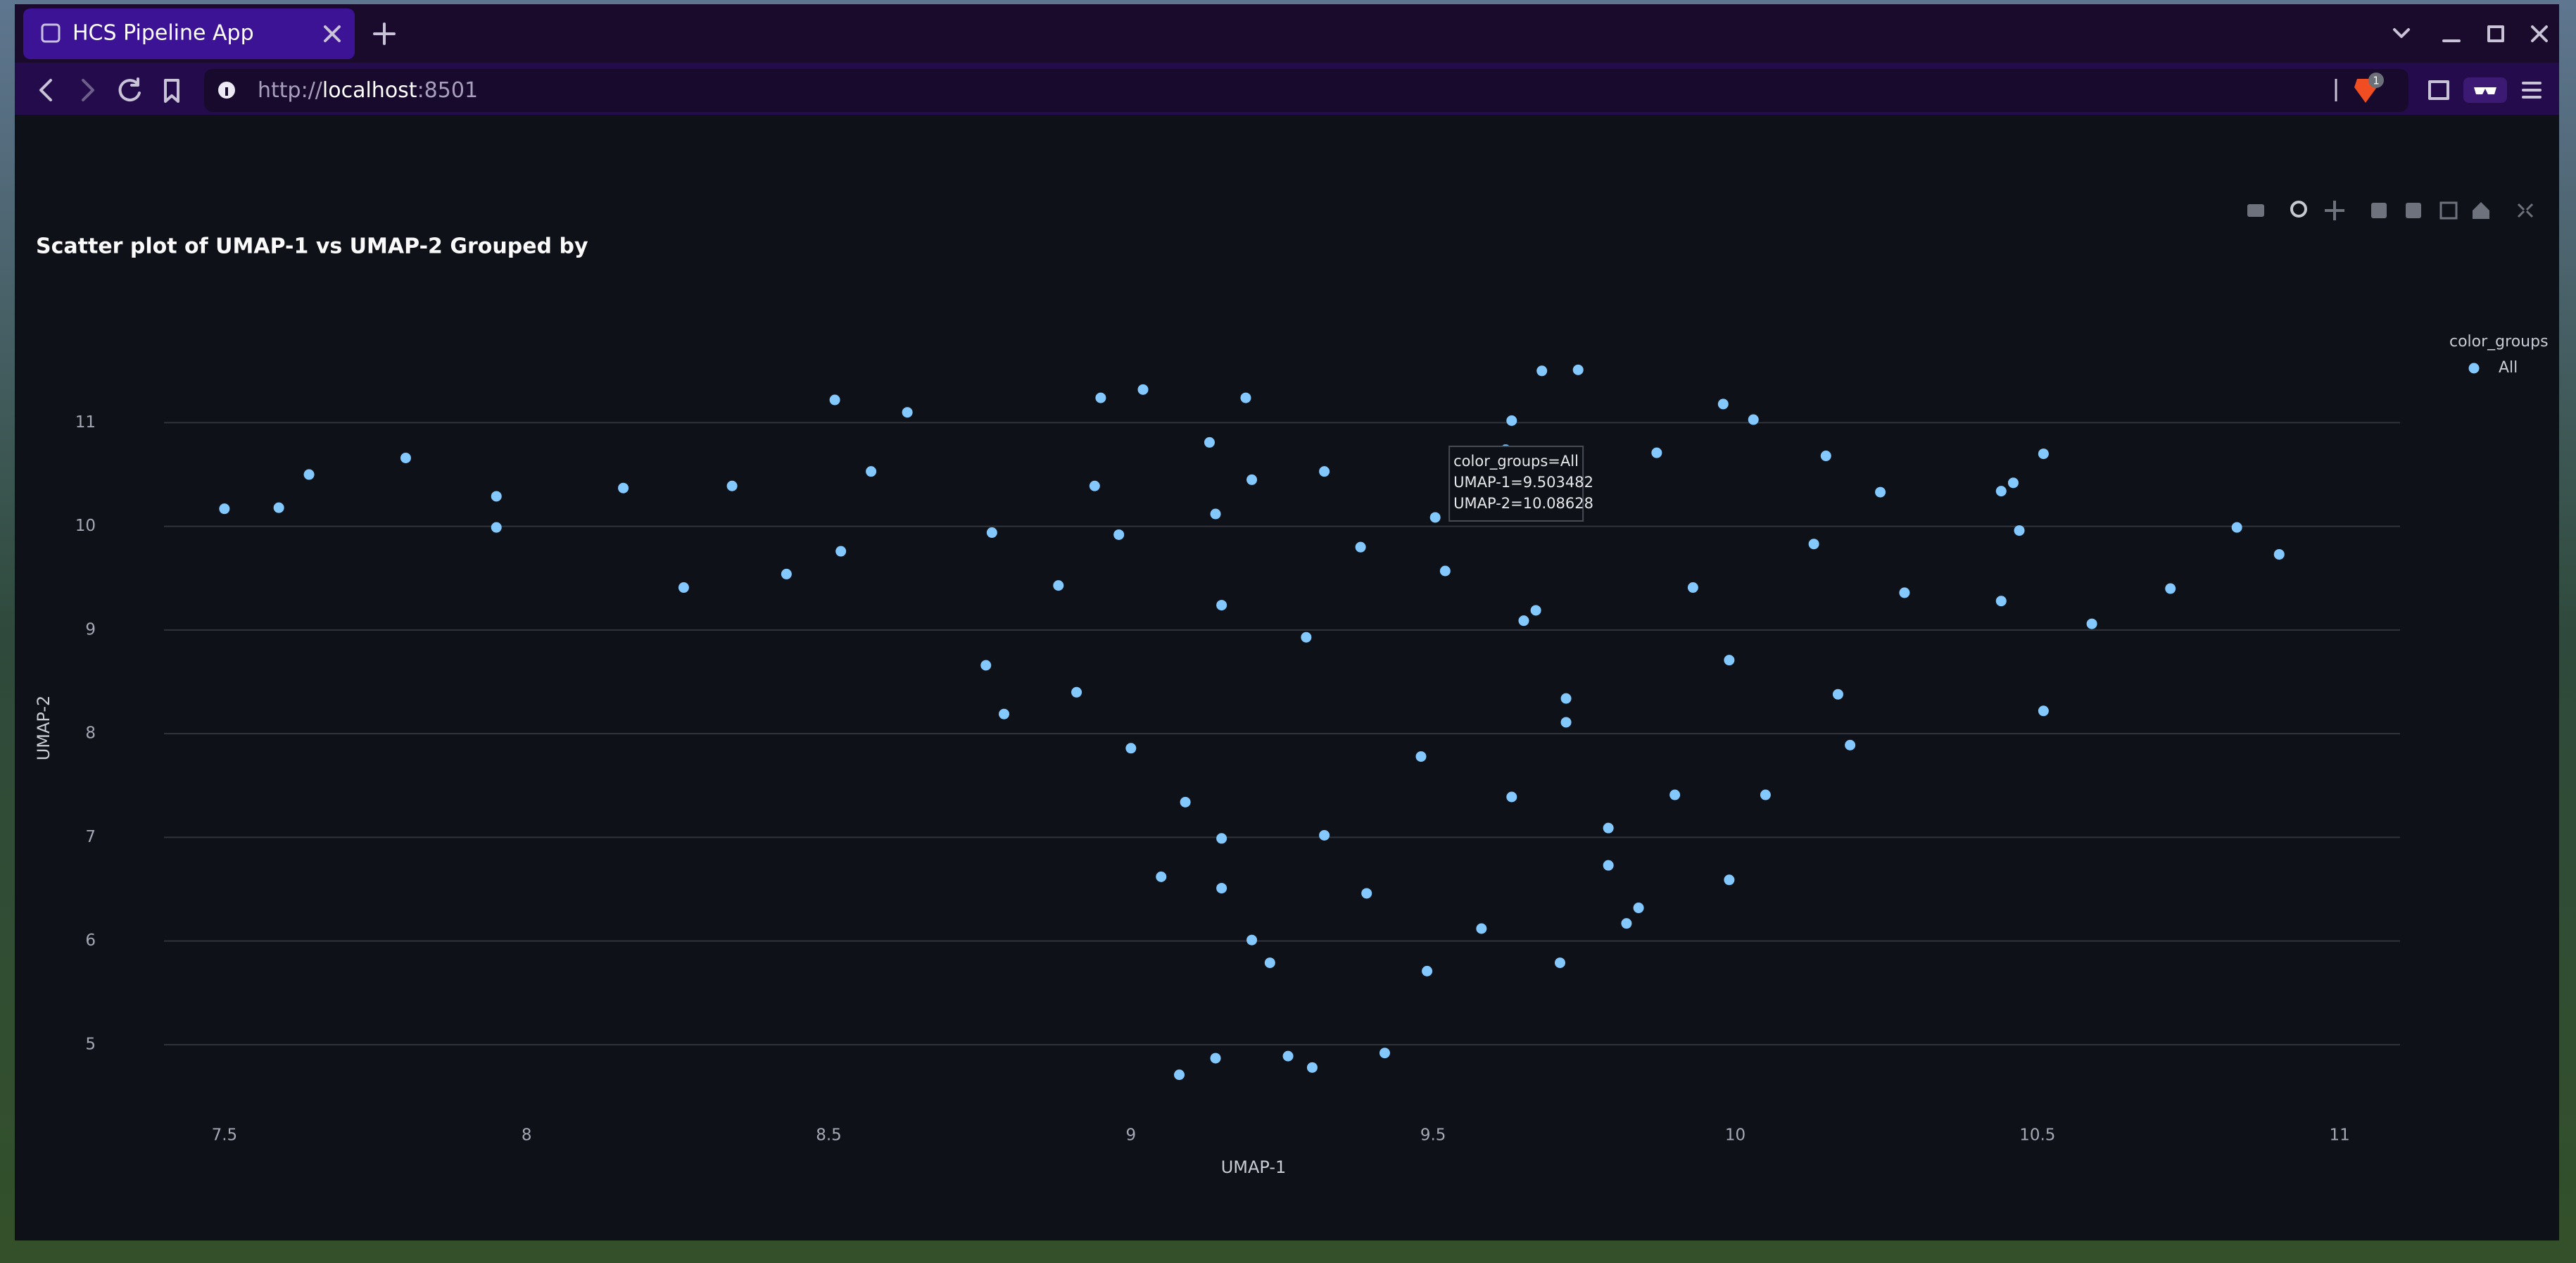 The width and height of the screenshot is (2576, 1263). Describe the element at coordinates (2508, 368) in the screenshot. I see `legend-label: All` at that location.